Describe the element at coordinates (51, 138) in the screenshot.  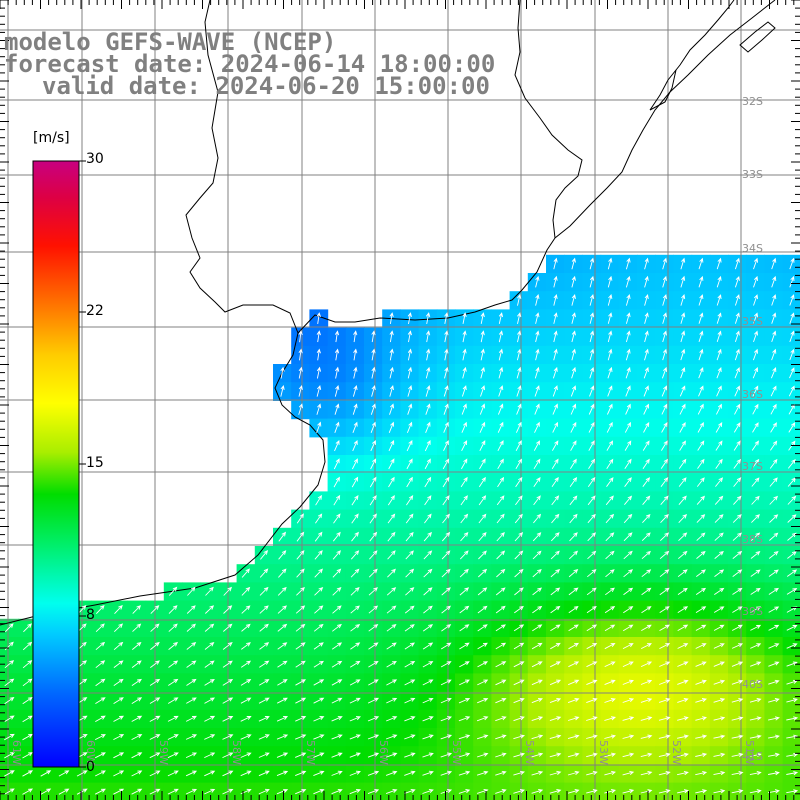
I see `colorbar-units: [m/s]` at that location.